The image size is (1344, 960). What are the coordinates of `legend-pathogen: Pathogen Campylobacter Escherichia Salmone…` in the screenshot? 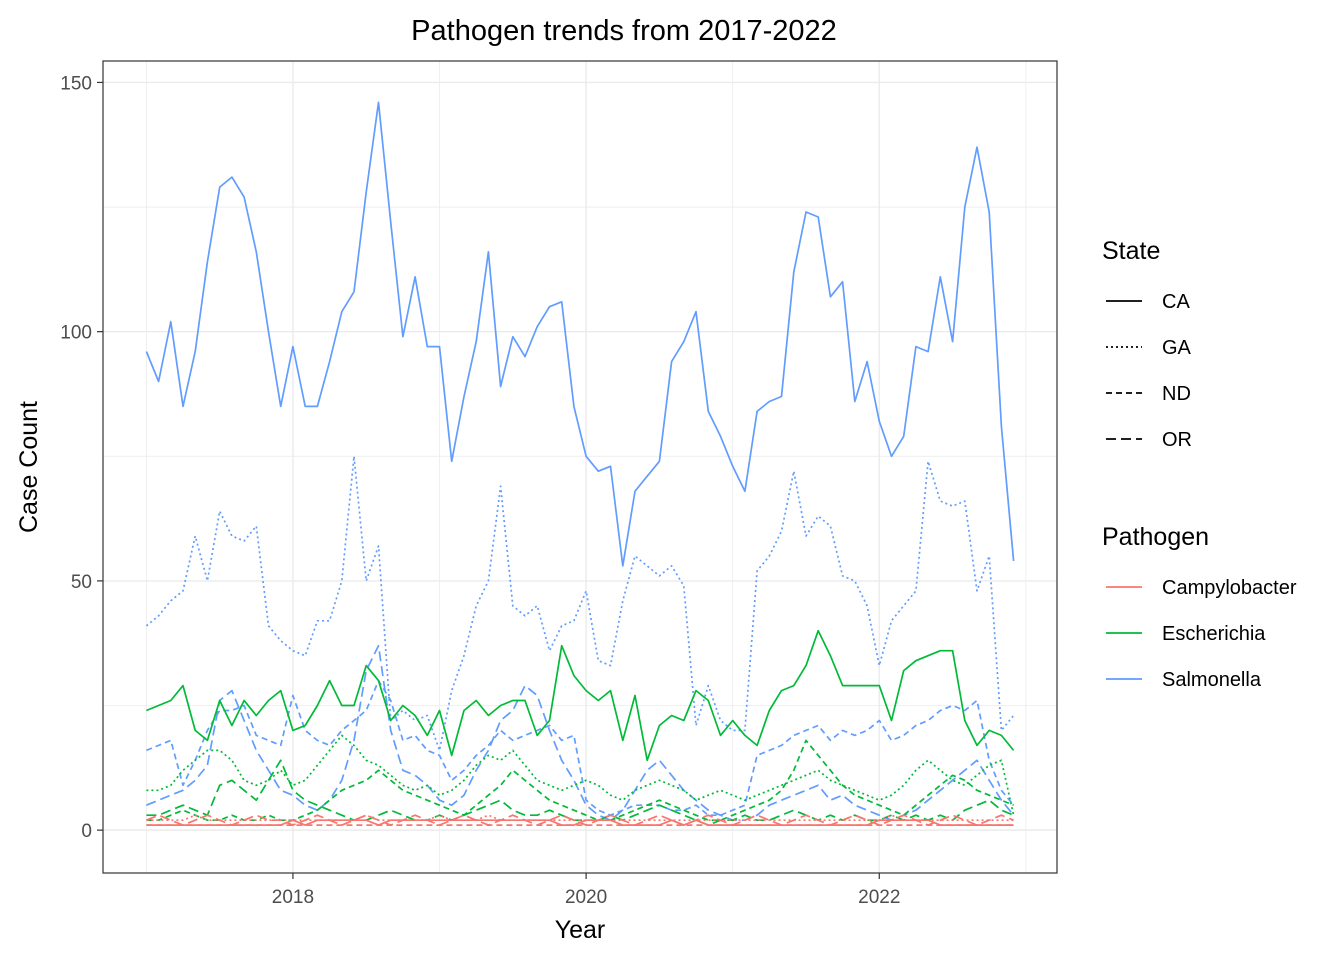 It's located at (1199, 607).